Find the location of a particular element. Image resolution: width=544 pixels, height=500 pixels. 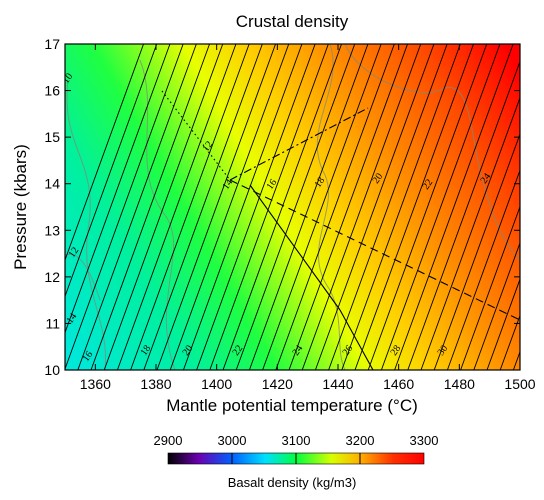

colorbar-tick-label: 3200 is located at coordinates (360, 440).